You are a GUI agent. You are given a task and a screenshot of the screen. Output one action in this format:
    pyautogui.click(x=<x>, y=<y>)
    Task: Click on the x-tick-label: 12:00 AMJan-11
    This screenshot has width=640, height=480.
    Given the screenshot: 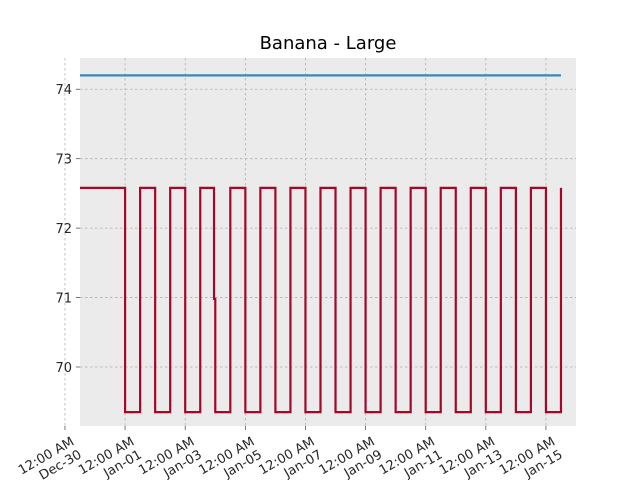 What is the action you would take?
    pyautogui.click(x=411, y=457)
    